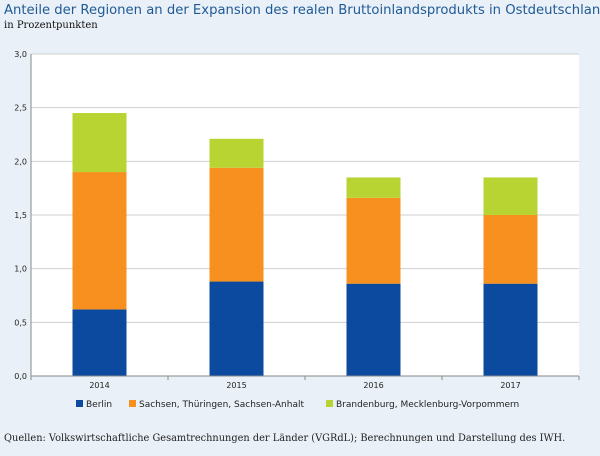 Image resolution: width=600 pixels, height=456 pixels. What do you see at coordinates (236, 385) in the screenshot?
I see `x-tick-label: 2015` at bounding box center [236, 385].